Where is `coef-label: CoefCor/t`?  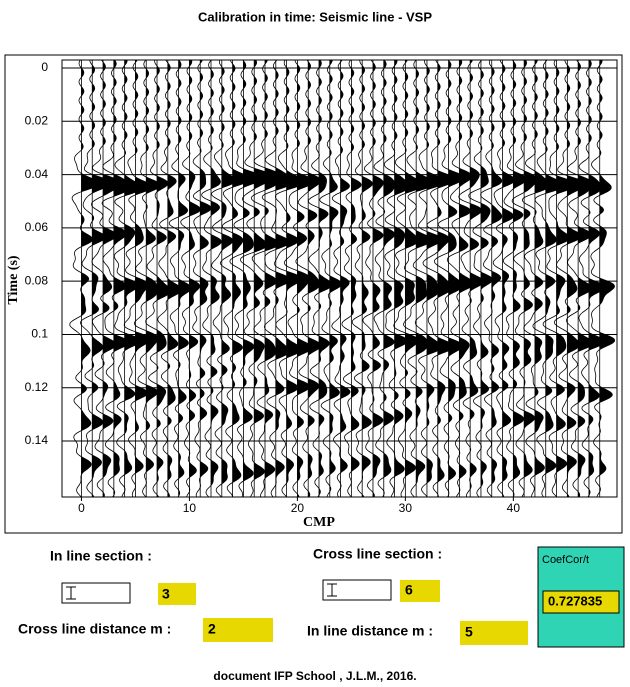
coef-label: CoefCor/t is located at coordinates (565, 560).